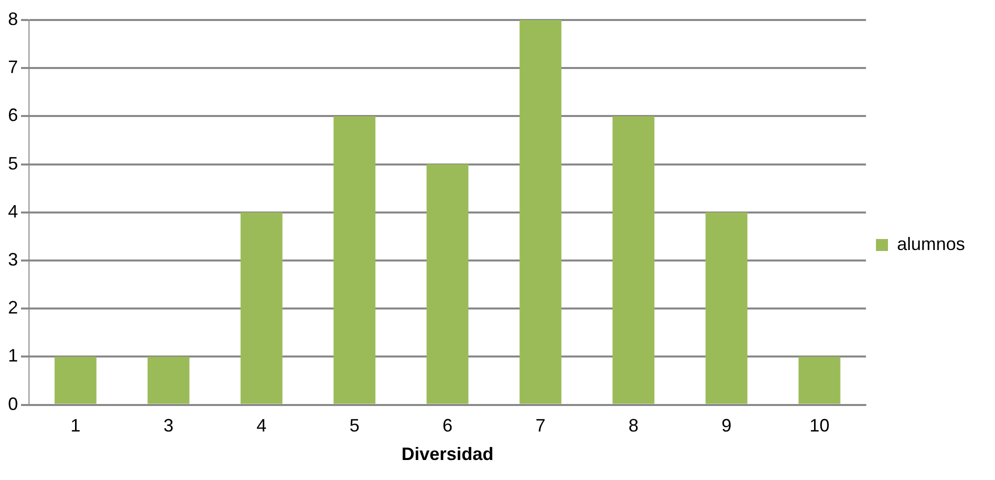  I want to click on y-tick-label: 0, so click(13, 404).